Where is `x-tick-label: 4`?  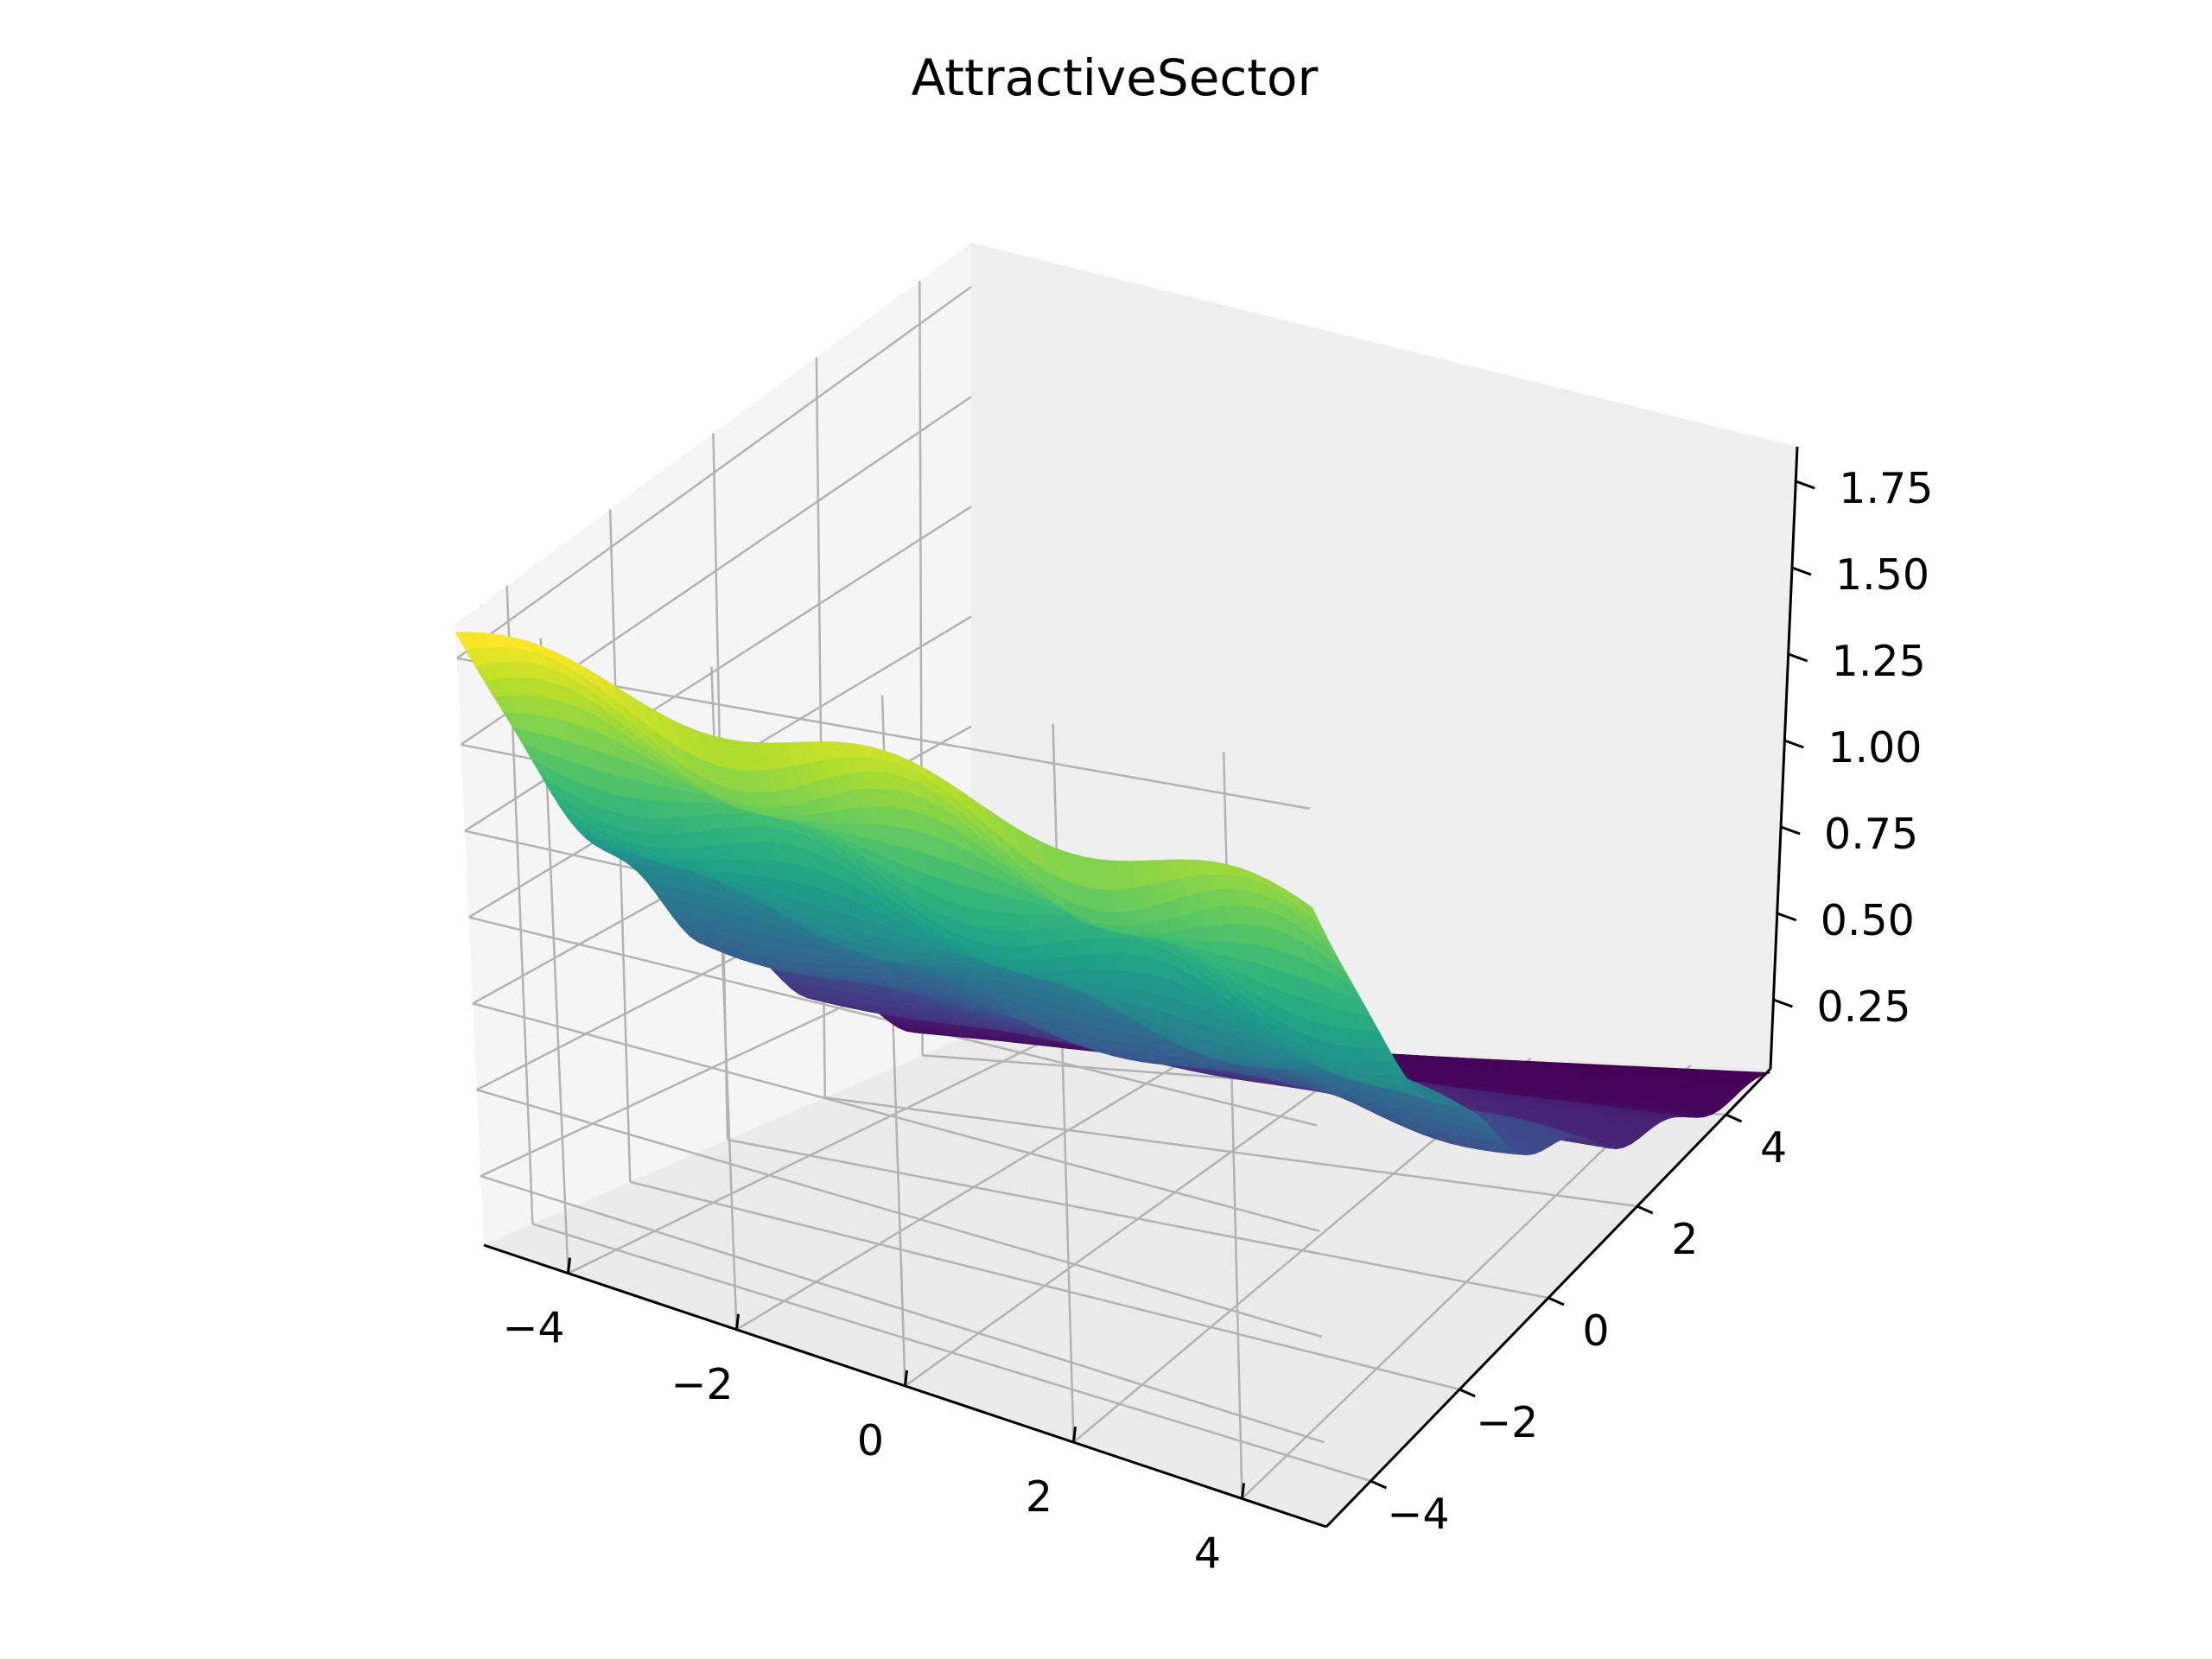 x-tick-label: 4 is located at coordinates (1207, 1553).